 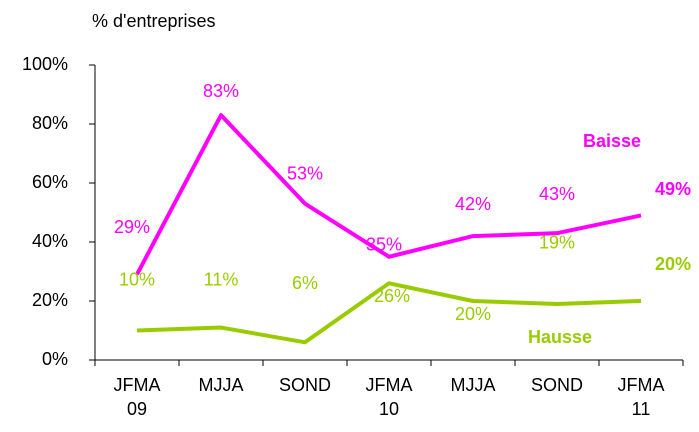 What do you see at coordinates (50, 300) in the screenshot?
I see `y-tick-label: 20%` at bounding box center [50, 300].